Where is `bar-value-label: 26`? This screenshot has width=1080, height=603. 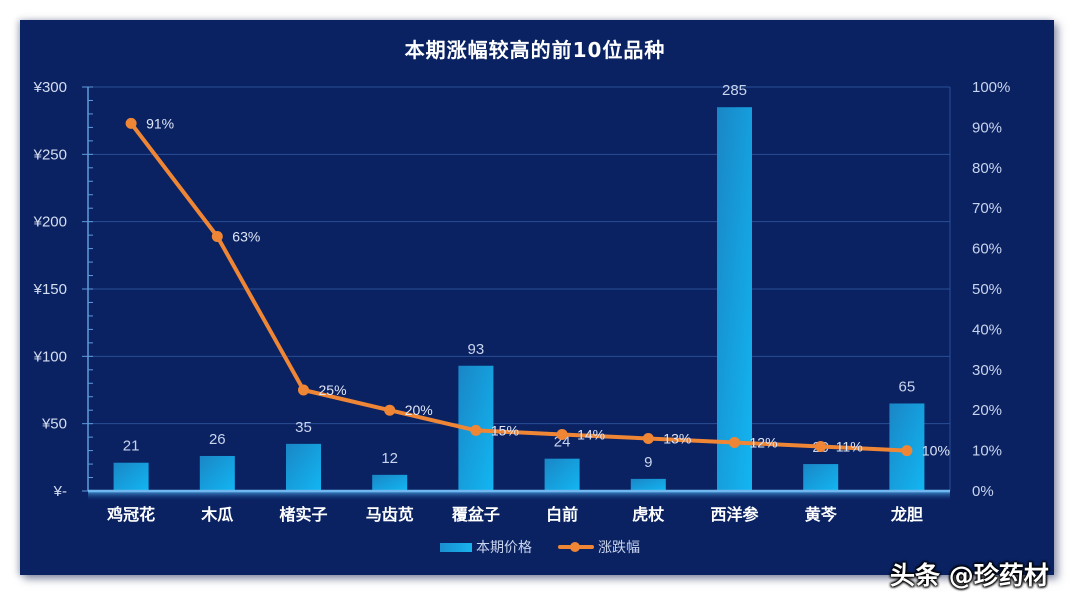 bar-value-label: 26 is located at coordinates (217, 439).